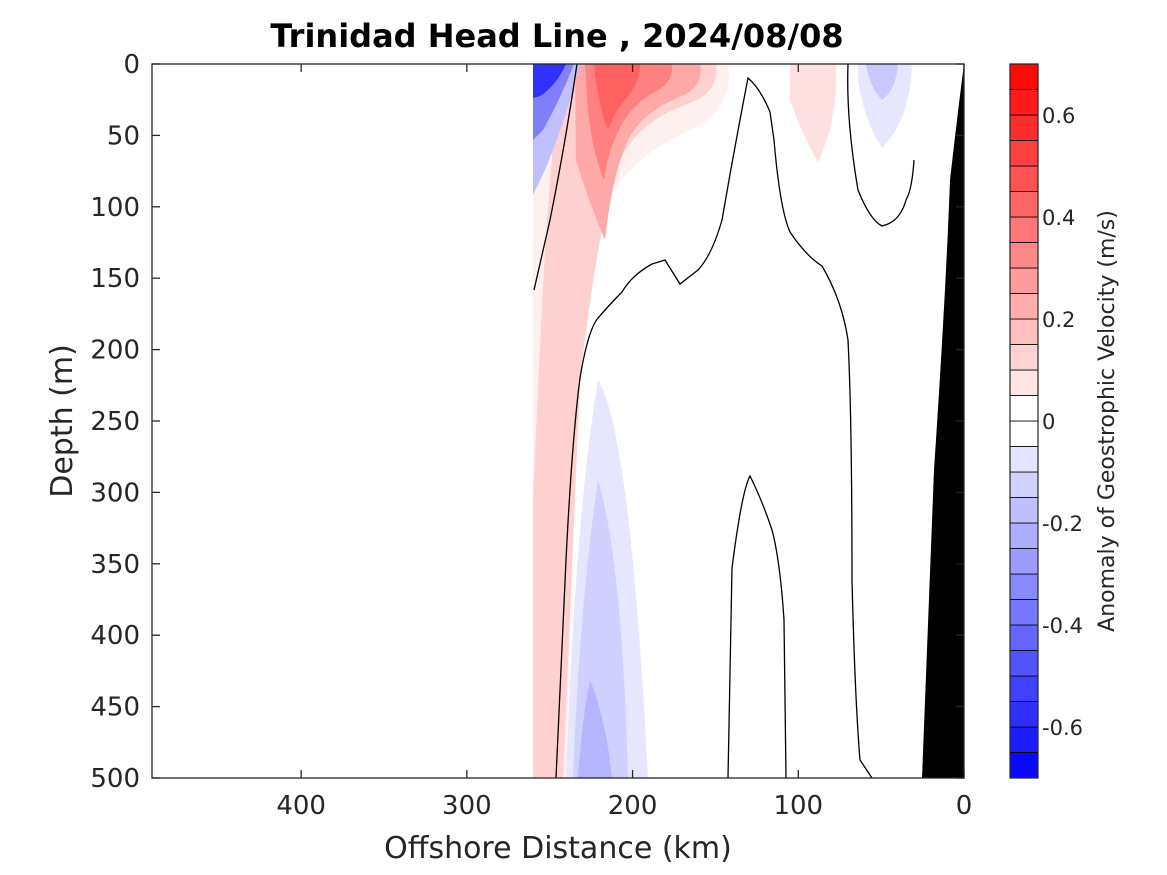 The width and height of the screenshot is (1167, 875). What do you see at coordinates (798, 806) in the screenshot?
I see `x-tick-label: 100` at bounding box center [798, 806].